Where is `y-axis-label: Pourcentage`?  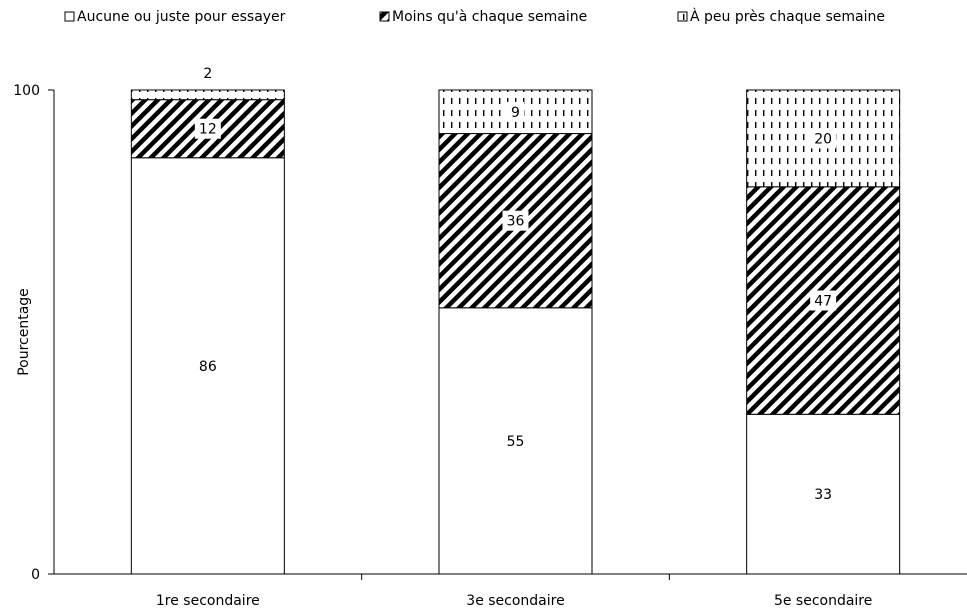
y-axis-label: Pourcentage is located at coordinates (24, 332).